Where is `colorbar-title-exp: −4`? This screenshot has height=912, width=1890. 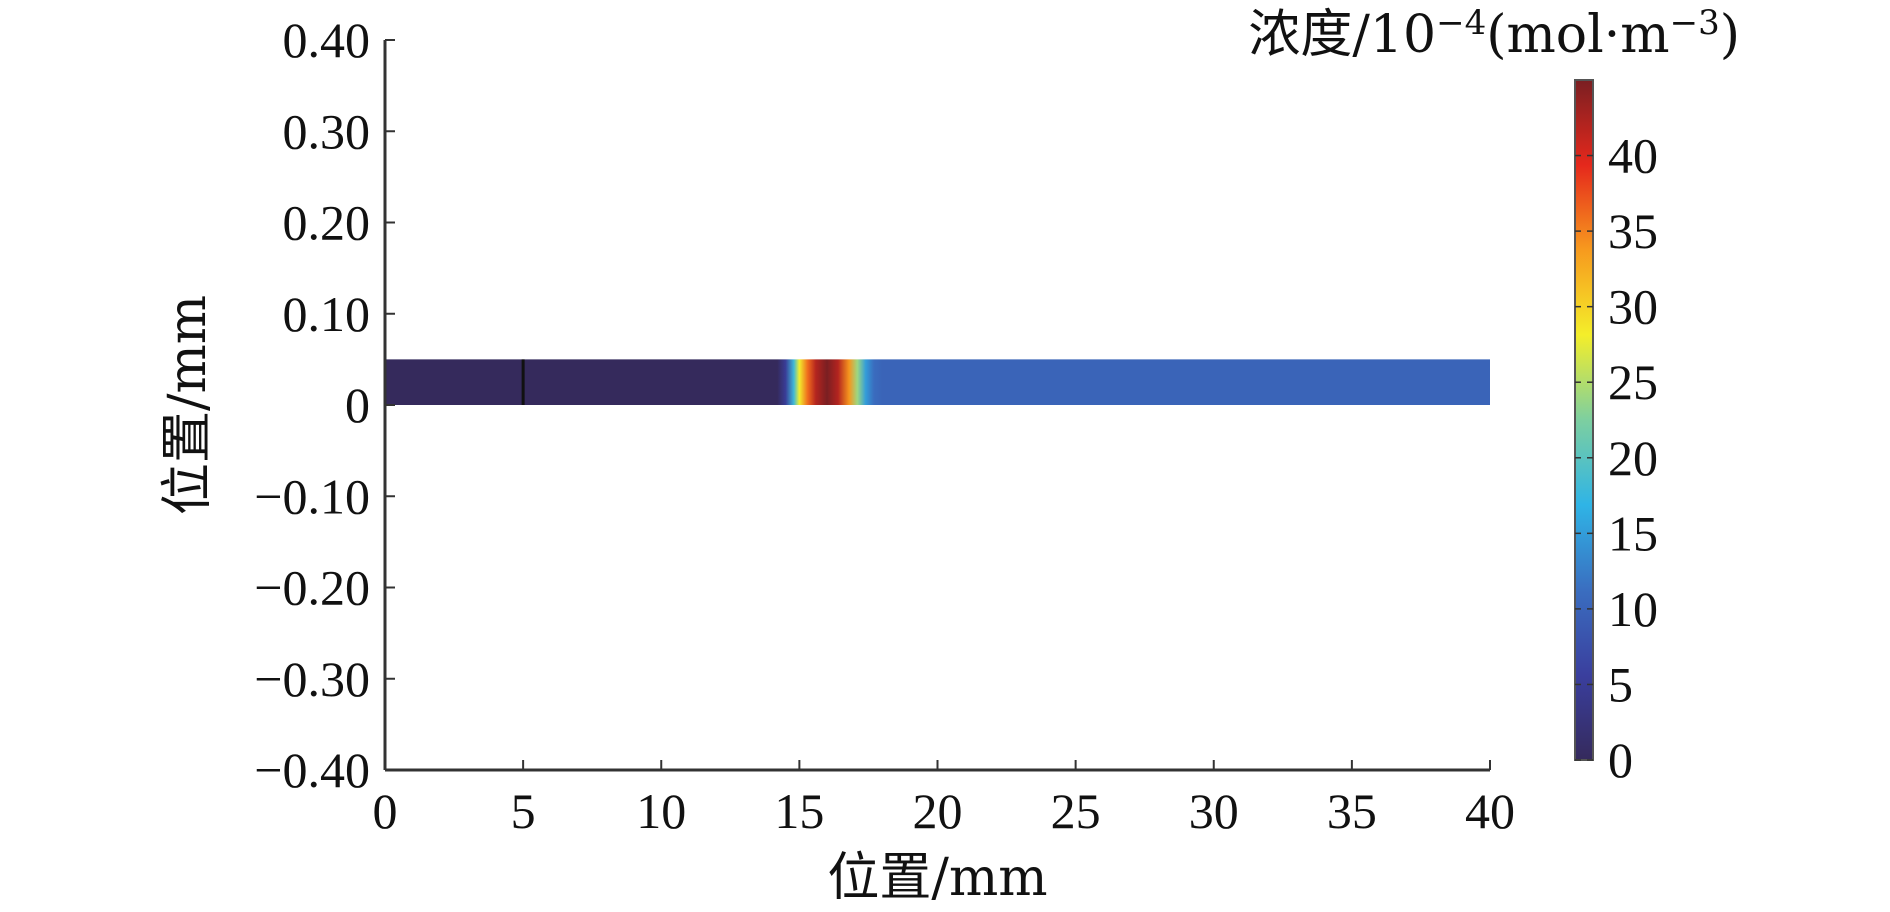
colorbar-title-exp: −4 is located at coordinates (1461, 23).